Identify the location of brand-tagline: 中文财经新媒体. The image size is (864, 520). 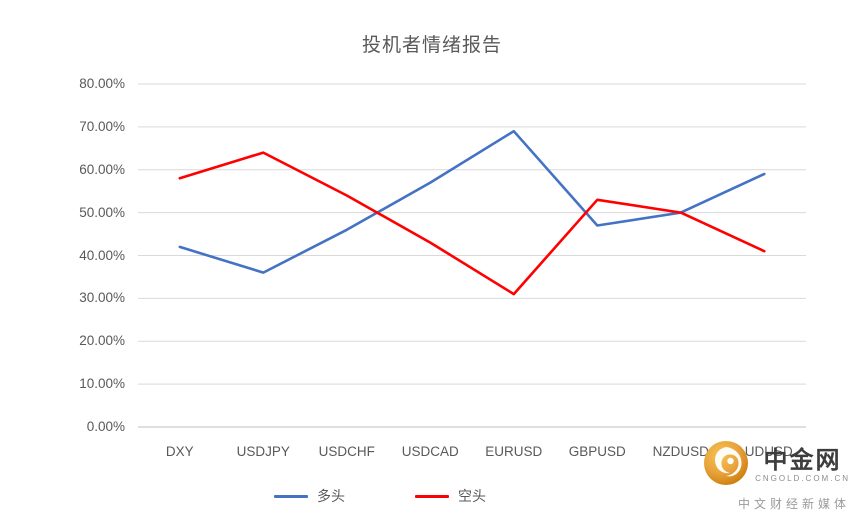
(793, 504).